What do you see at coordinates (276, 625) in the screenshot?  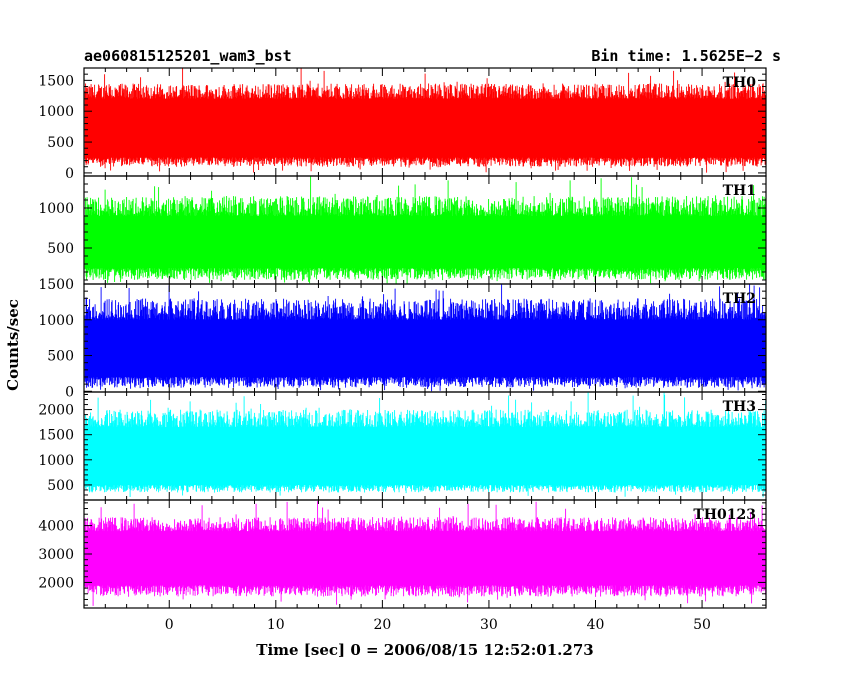 I see `x-tick-label: 10` at bounding box center [276, 625].